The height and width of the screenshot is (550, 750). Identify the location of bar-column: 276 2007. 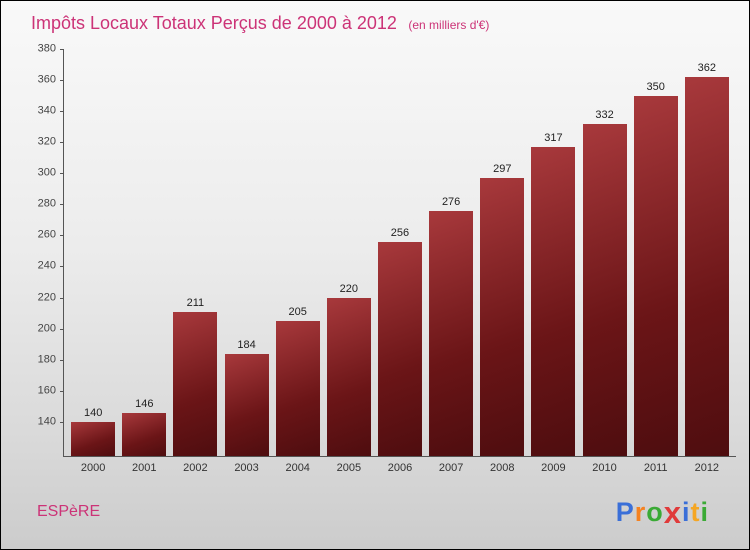
(451, 334).